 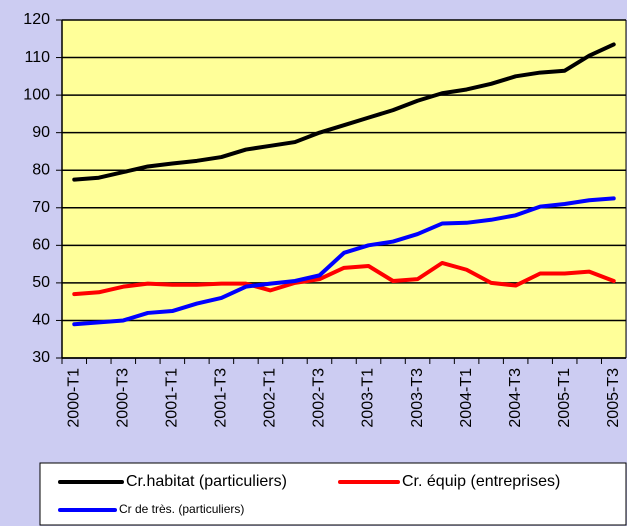 What do you see at coordinates (41, 320) in the screenshot?
I see `y-tick-label: 40` at bounding box center [41, 320].